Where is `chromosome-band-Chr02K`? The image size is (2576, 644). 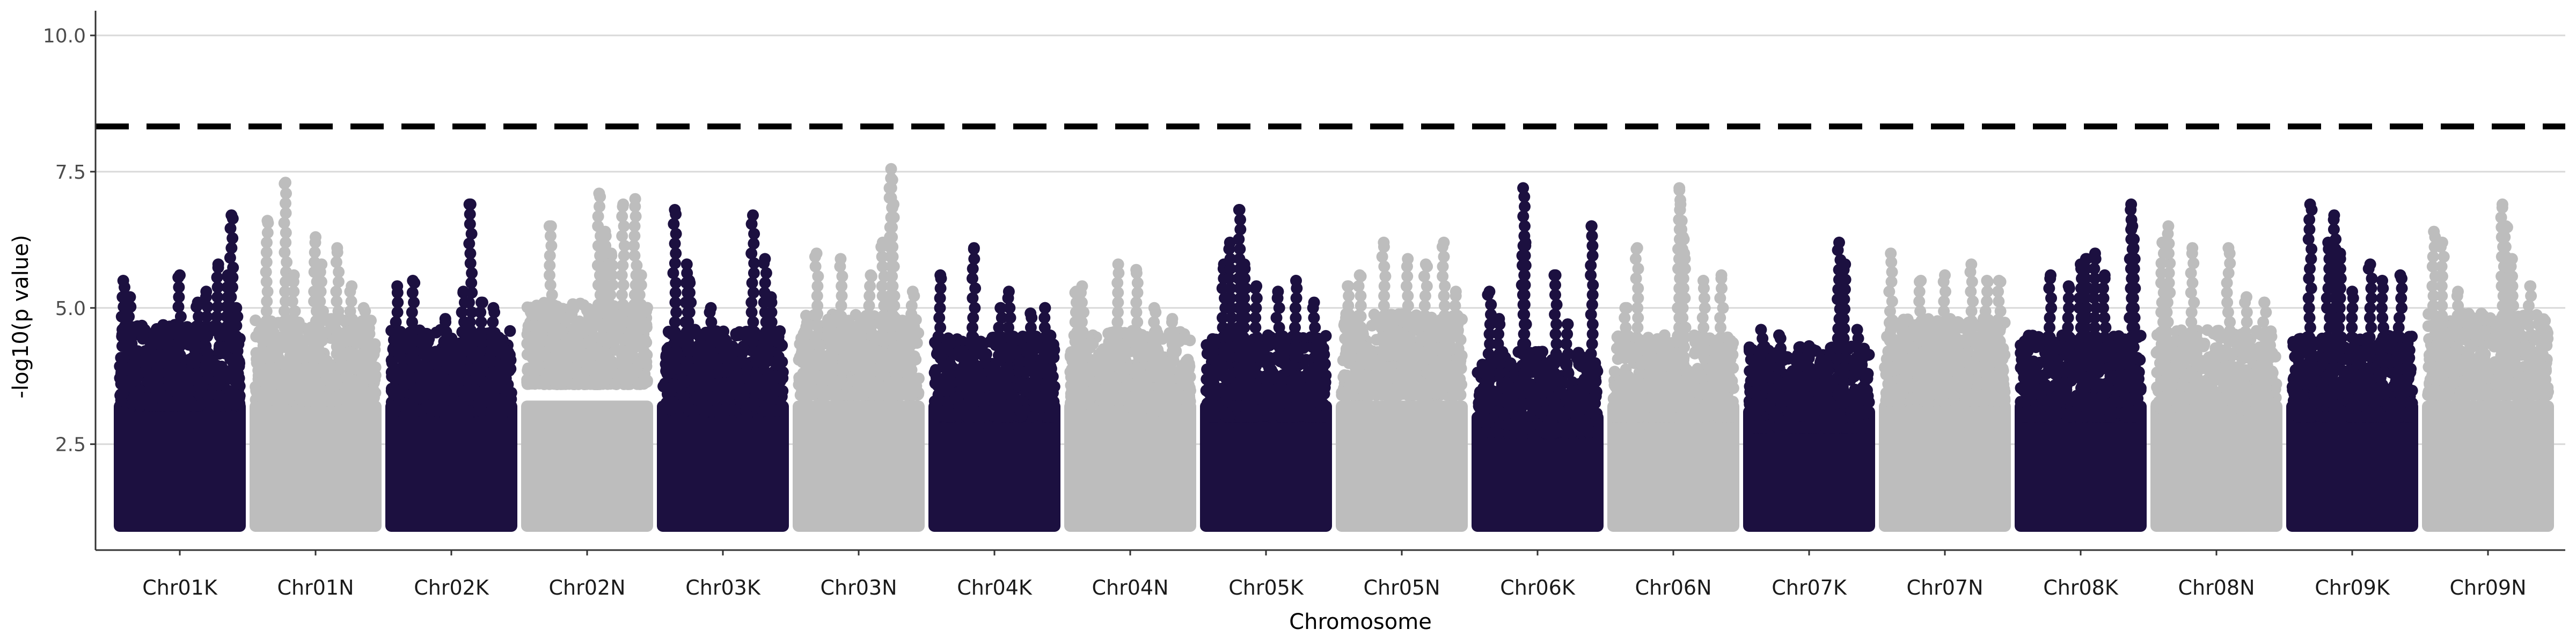 chromosome-band-Chr02K is located at coordinates (451, 365).